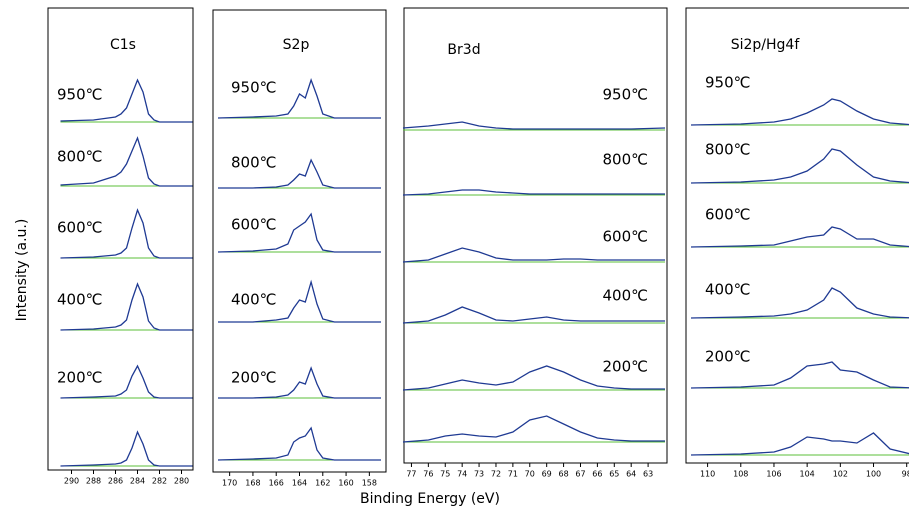 Image resolution: width=909 pixels, height=506 pixels. Describe the element at coordinates (766, 45) in the screenshot. I see `panel-title: Si2p/Hg4f` at that location.